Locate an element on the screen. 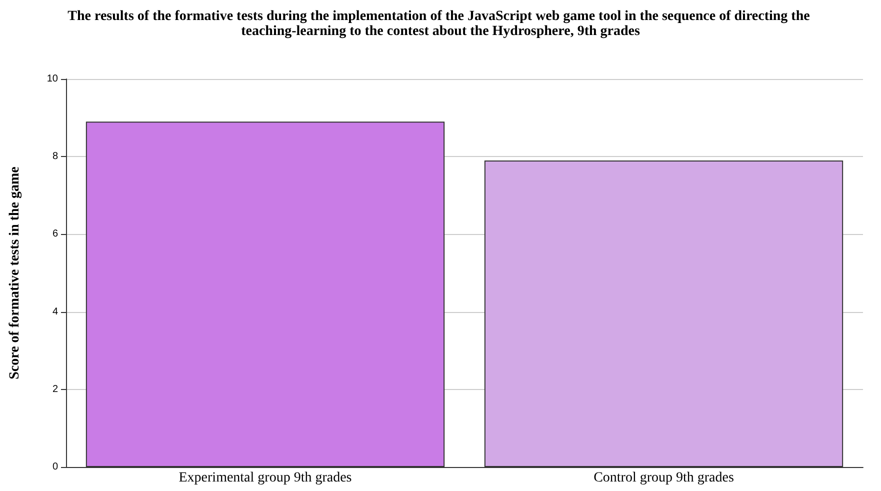  y-tick-label: 2 is located at coordinates (55, 389).